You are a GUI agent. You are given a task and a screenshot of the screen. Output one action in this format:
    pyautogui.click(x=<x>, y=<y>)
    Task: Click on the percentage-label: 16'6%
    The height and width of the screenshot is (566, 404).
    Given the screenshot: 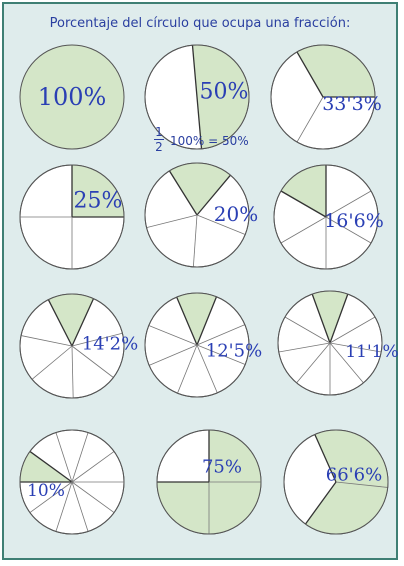 What is the action you would take?
    pyautogui.click(x=354, y=221)
    